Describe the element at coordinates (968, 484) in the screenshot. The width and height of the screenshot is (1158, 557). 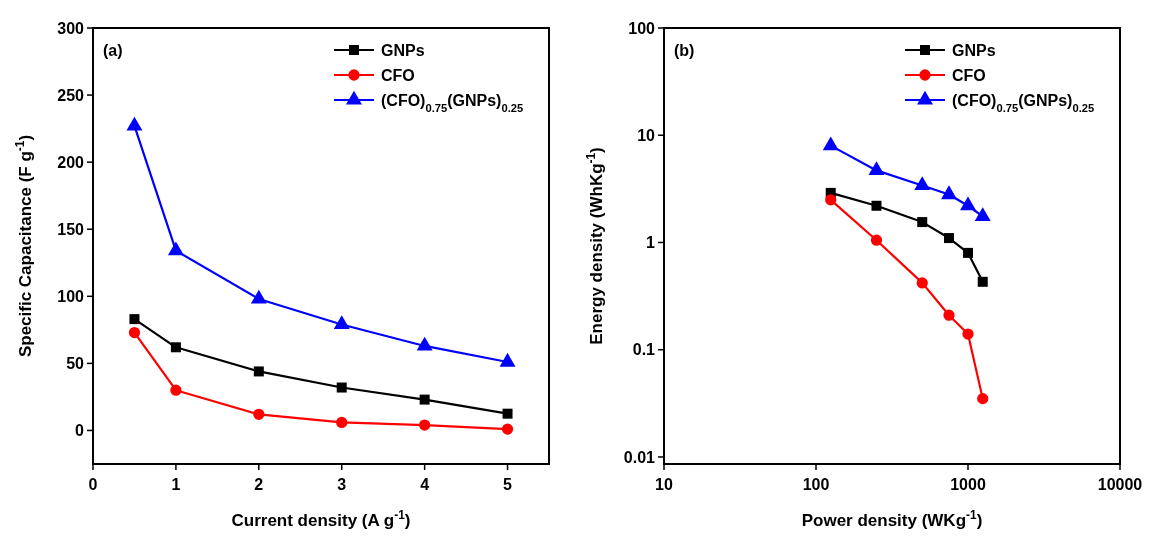
I see `x-tick-label: 1000` at that location.